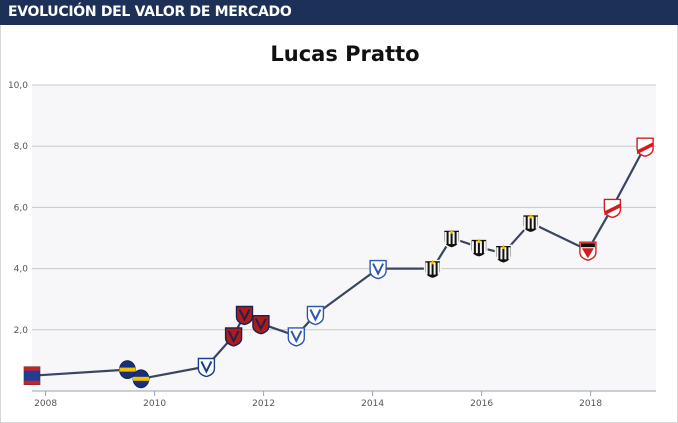  Describe the element at coordinates (588, 251) in the screenshot. I see `sao-paulo-crest` at that location.